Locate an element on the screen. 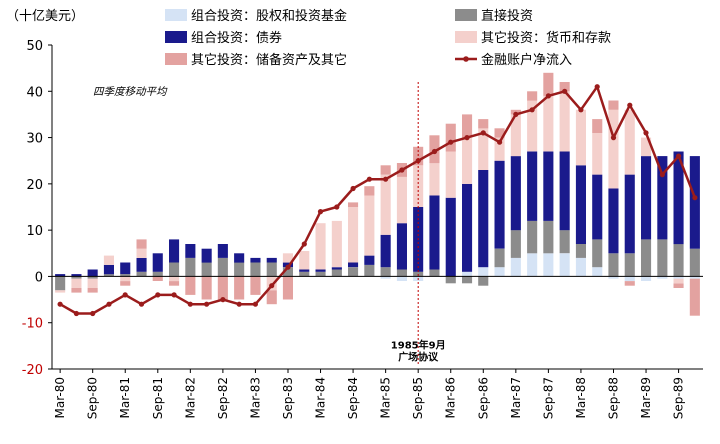 The width and height of the screenshot is (720, 444). x-tick-label-Mar-81: Mar-81 is located at coordinates (125, 397).